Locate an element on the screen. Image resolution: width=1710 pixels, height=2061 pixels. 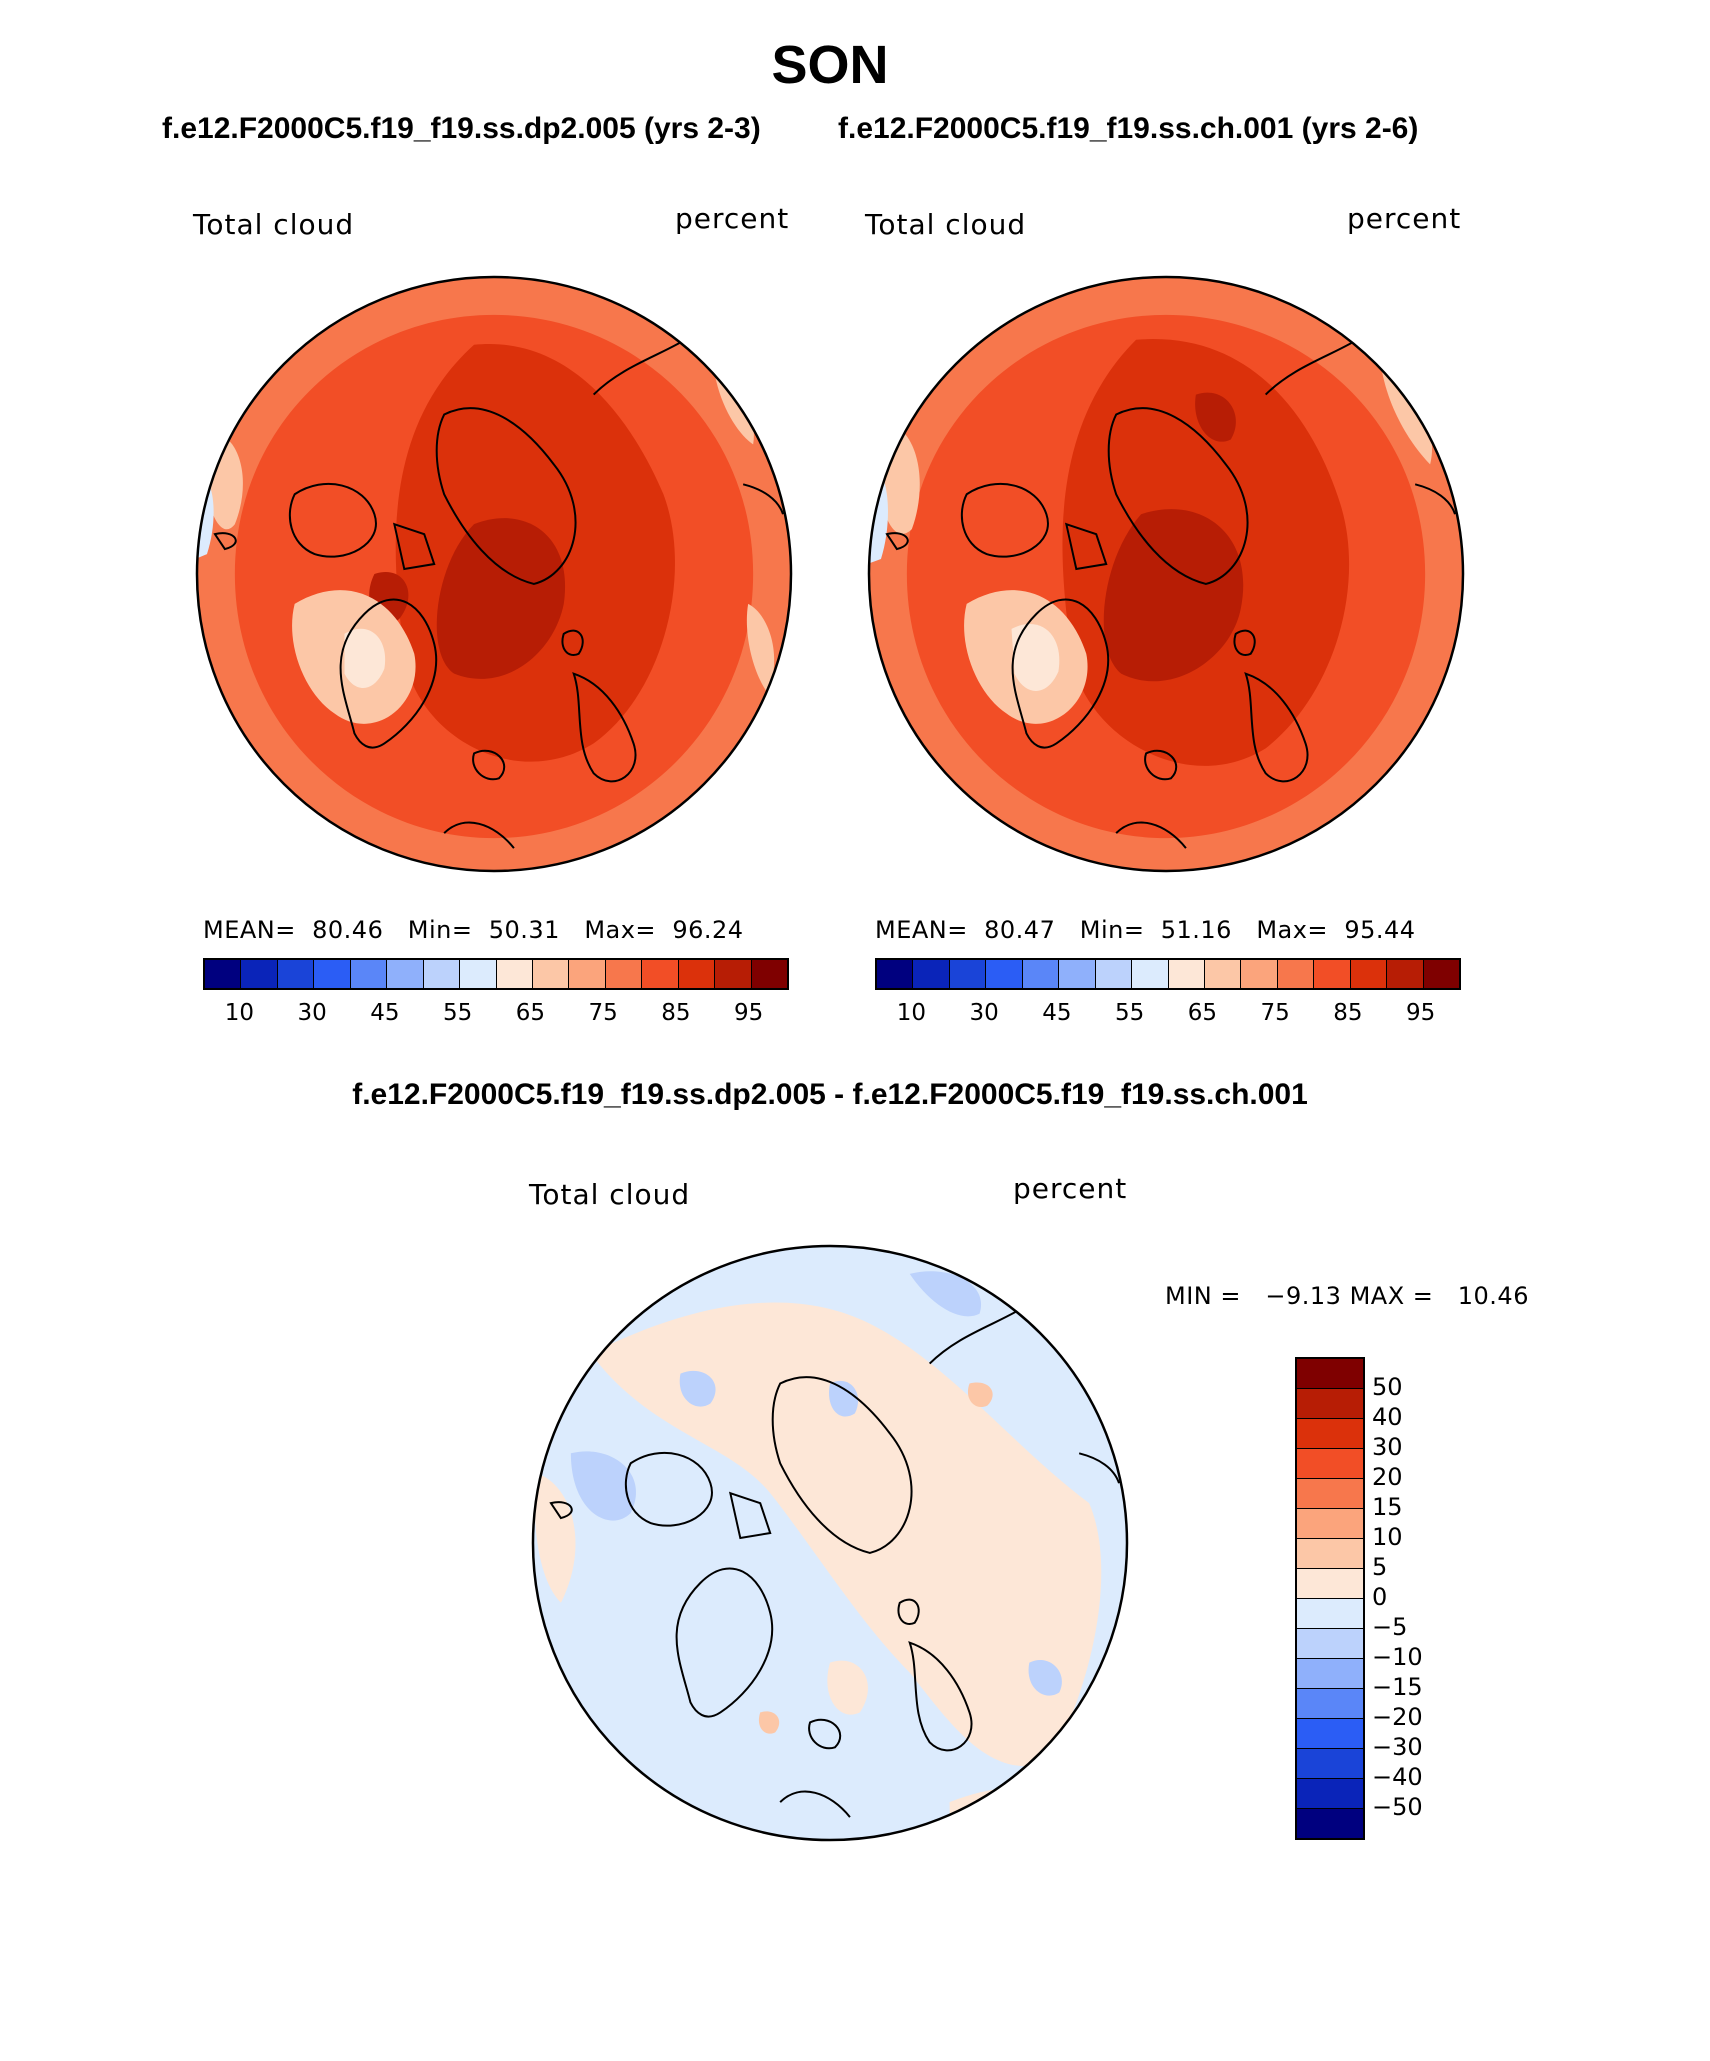
diff-variable-label: Total cloud is located at coordinates (610, 1194).